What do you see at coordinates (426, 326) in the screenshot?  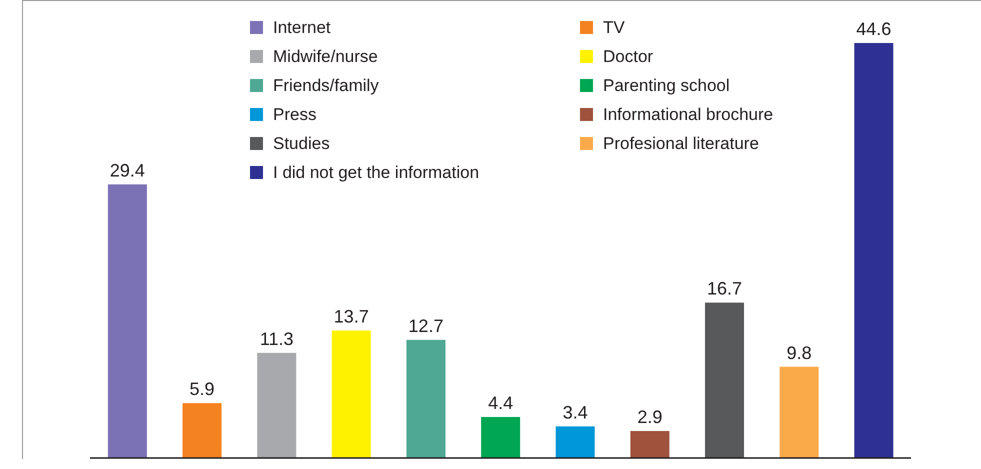 I see `data-label: 12.7` at bounding box center [426, 326].